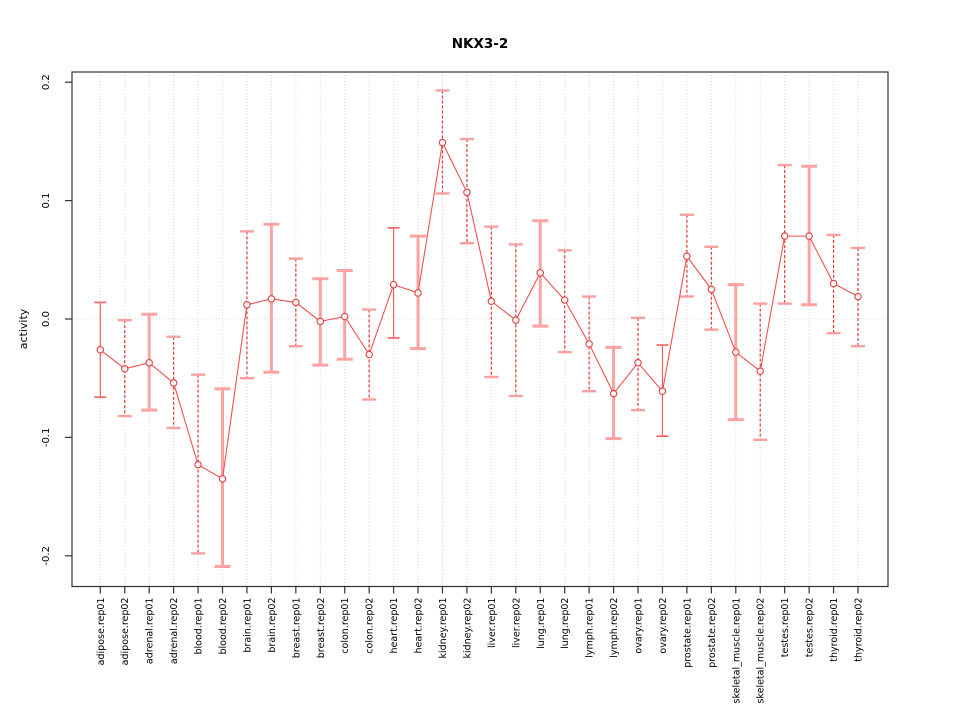  Describe the element at coordinates (23, 328) in the screenshot. I see `y-axis-title: activity` at that location.